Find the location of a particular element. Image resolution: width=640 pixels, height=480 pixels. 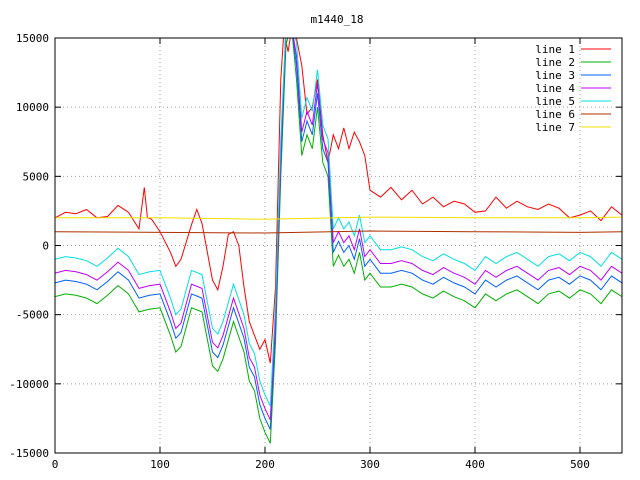

legend-label: line 4 is located at coordinates (555, 88).